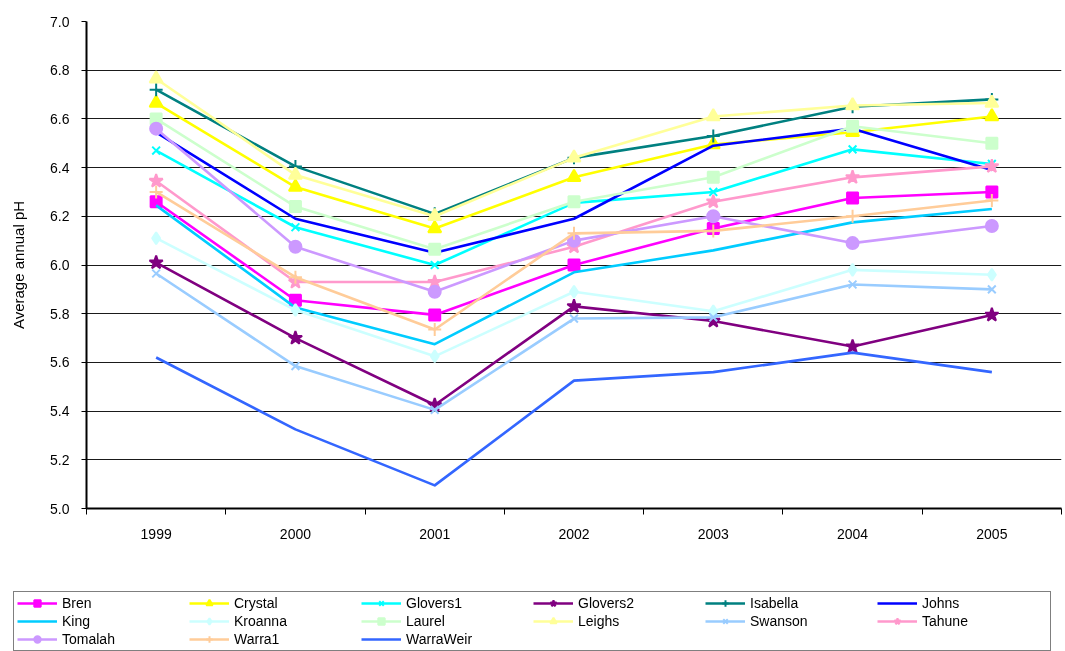  Describe the element at coordinates (779, 621) in the screenshot. I see `legend-label: Swanson` at that location.